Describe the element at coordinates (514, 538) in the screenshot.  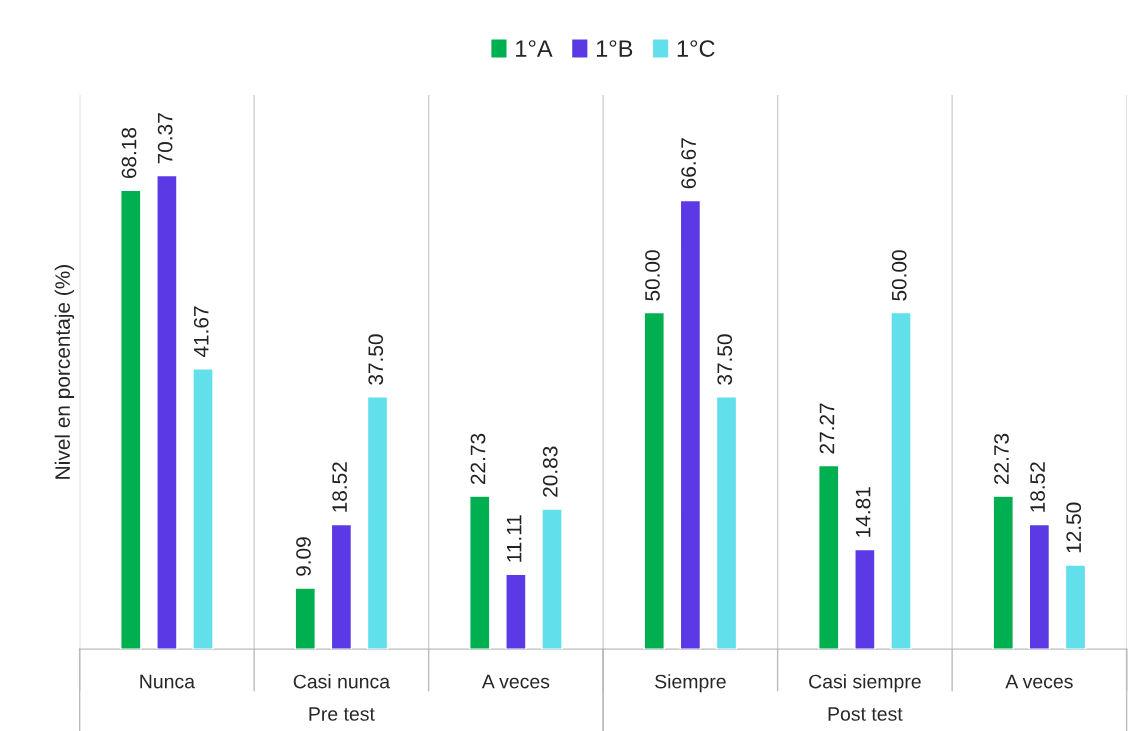
I see `data-label: 11.11` at that location.